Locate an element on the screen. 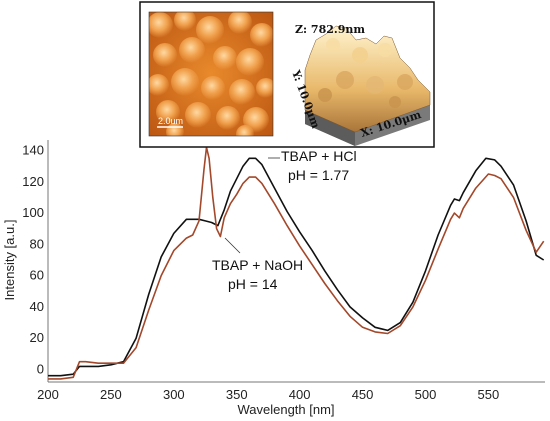  annotation-hcl-name: TBAP + HCl is located at coordinates (319, 156).